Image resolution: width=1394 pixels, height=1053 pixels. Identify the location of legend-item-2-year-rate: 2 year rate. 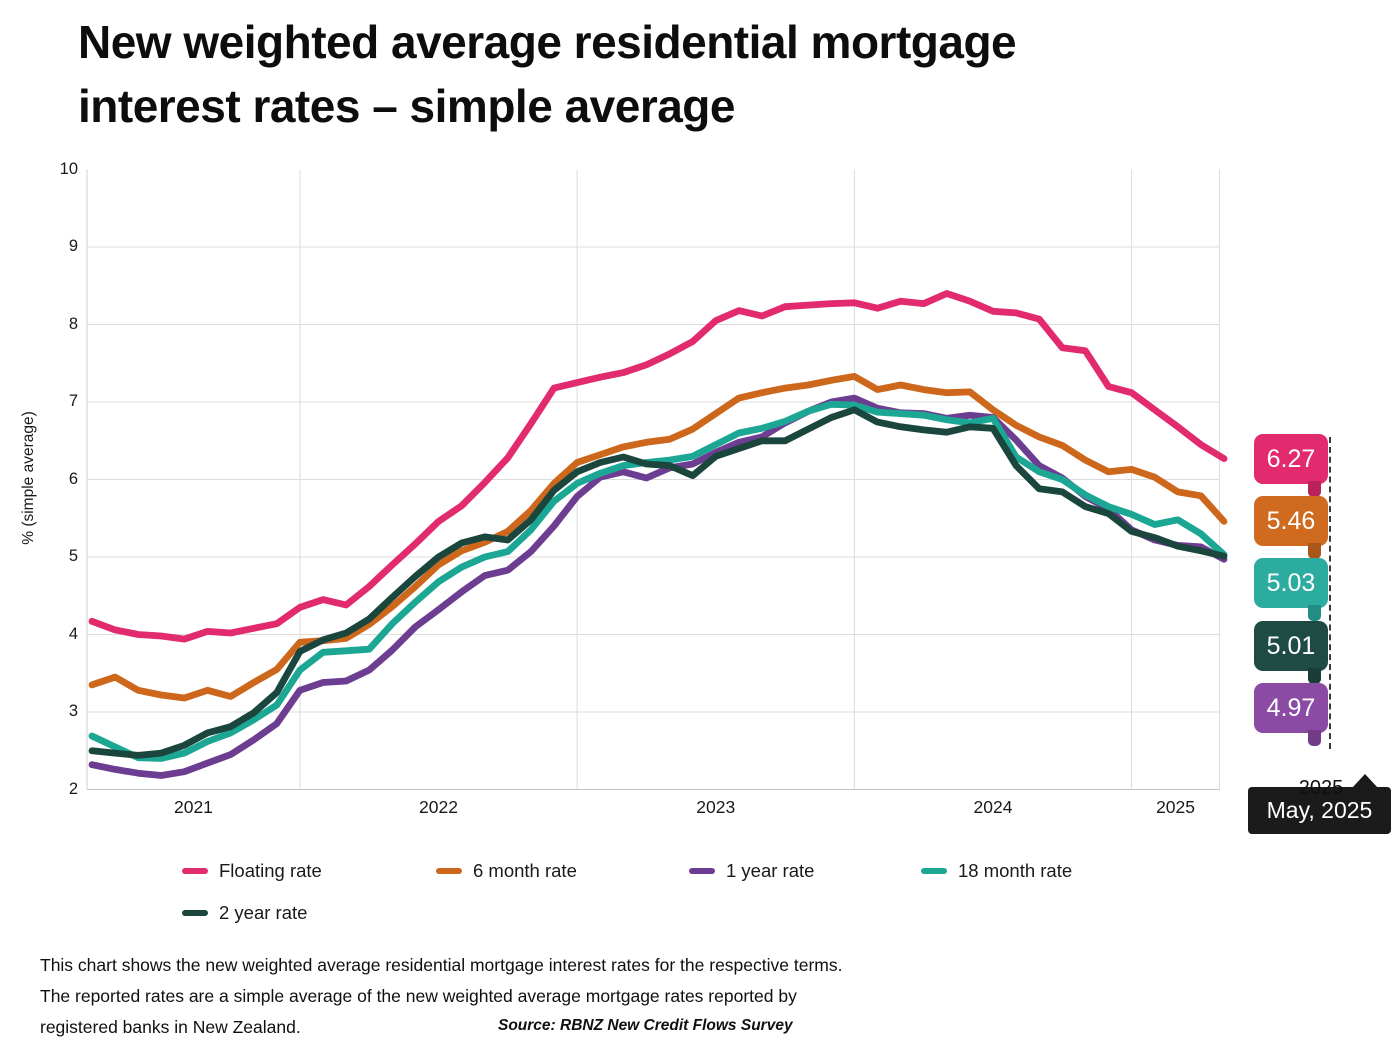
(244, 913).